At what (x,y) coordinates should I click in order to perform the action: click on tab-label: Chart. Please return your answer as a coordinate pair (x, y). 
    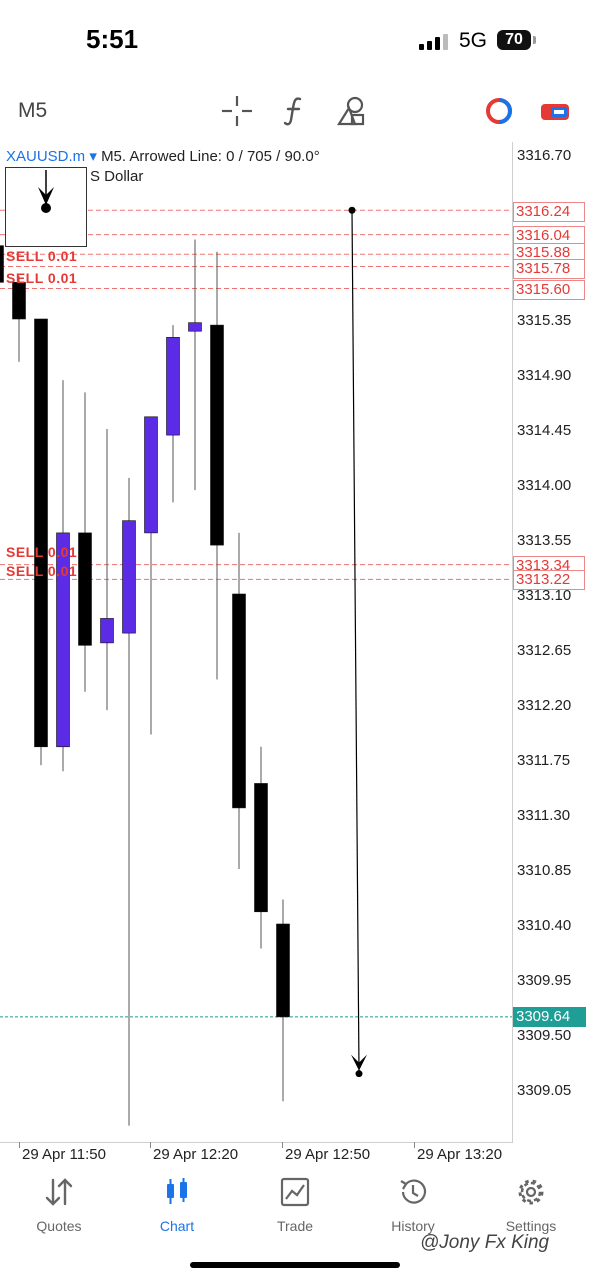
    Looking at the image, I should click on (177, 1226).